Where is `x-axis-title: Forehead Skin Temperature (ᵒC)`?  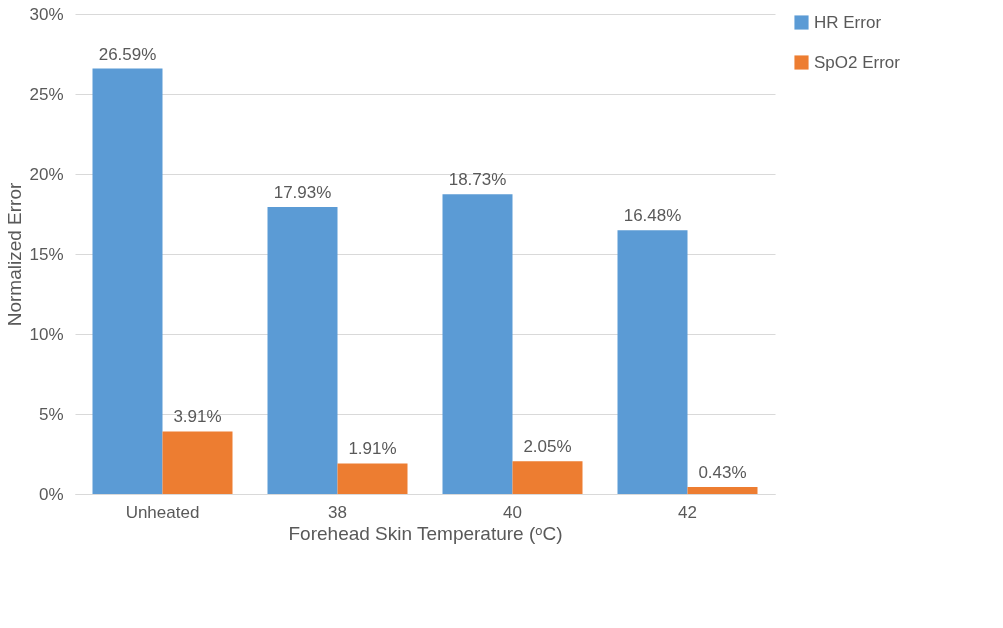 x-axis-title: Forehead Skin Temperature (ᵒC) is located at coordinates (425, 533).